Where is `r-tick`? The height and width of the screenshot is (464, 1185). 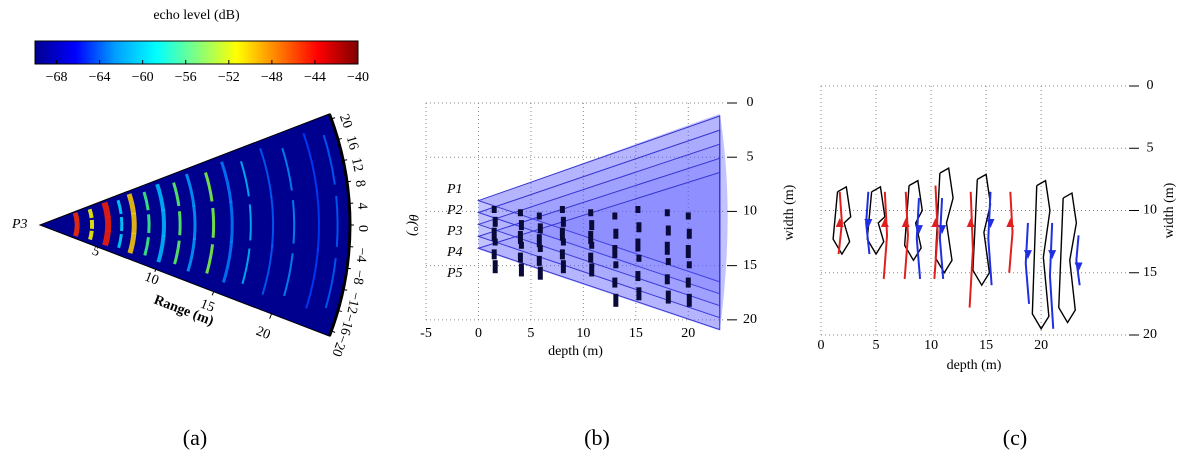 r-tick is located at coordinates (270, 316).